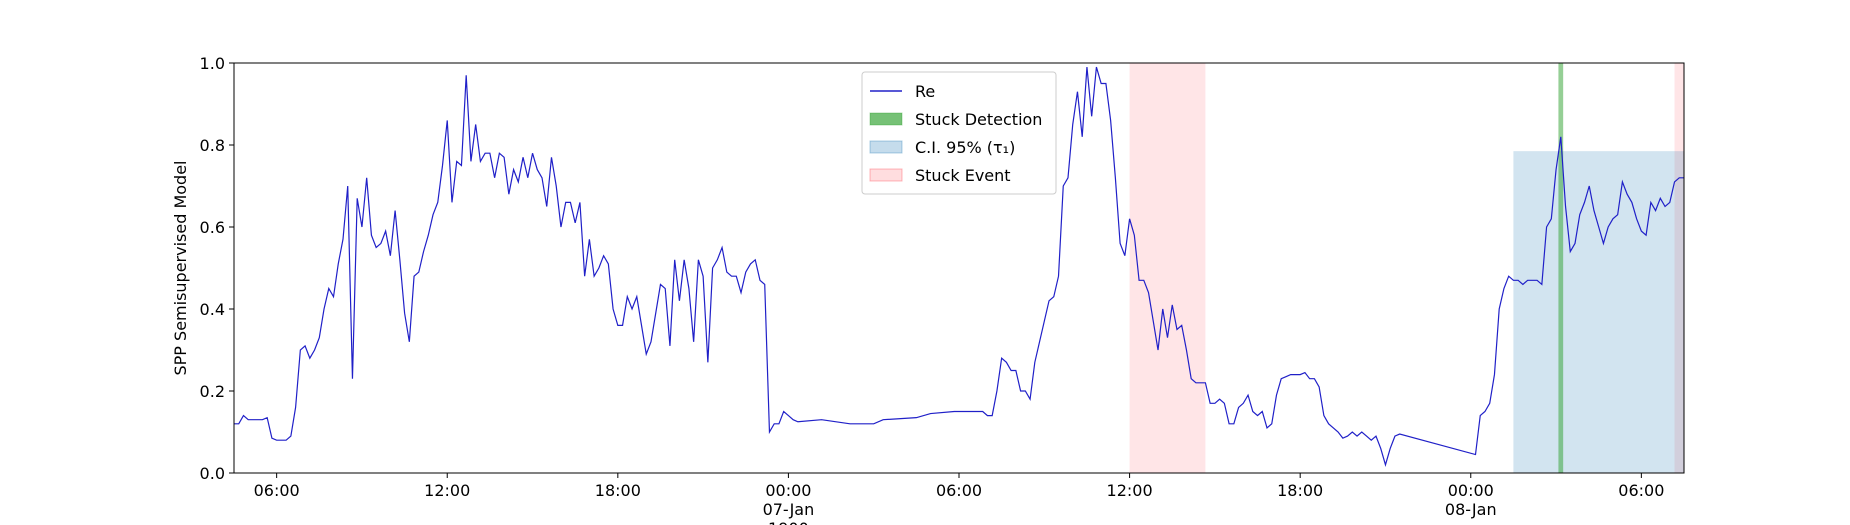 This screenshot has height=525, width=1850. What do you see at coordinates (212, 309) in the screenshot?
I see `y-tick-label: 0.4` at bounding box center [212, 309].